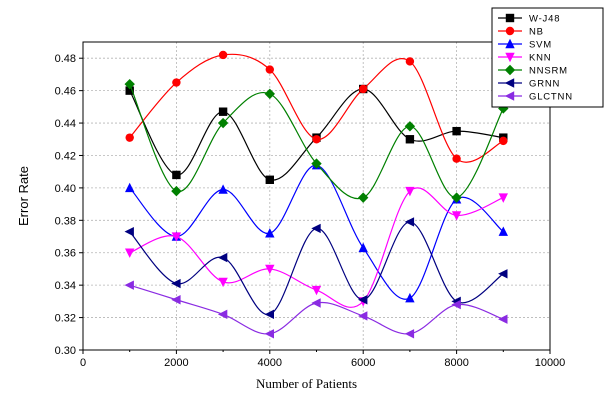 This screenshot has height=394, width=609. Describe the element at coordinates (540, 58) in the screenshot. I see `legend-label: KNN` at that location.